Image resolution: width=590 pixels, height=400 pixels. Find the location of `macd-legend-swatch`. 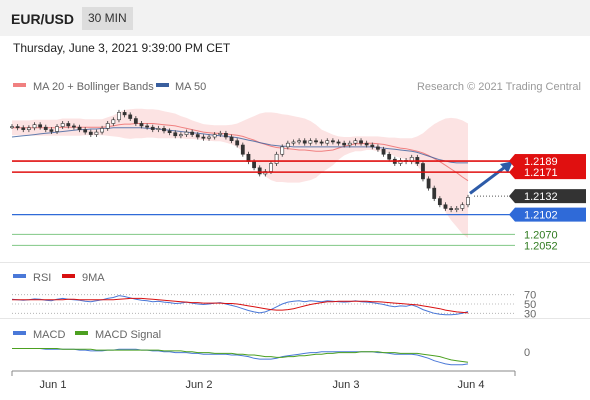

macd-legend-swatch is located at coordinates (19, 333).